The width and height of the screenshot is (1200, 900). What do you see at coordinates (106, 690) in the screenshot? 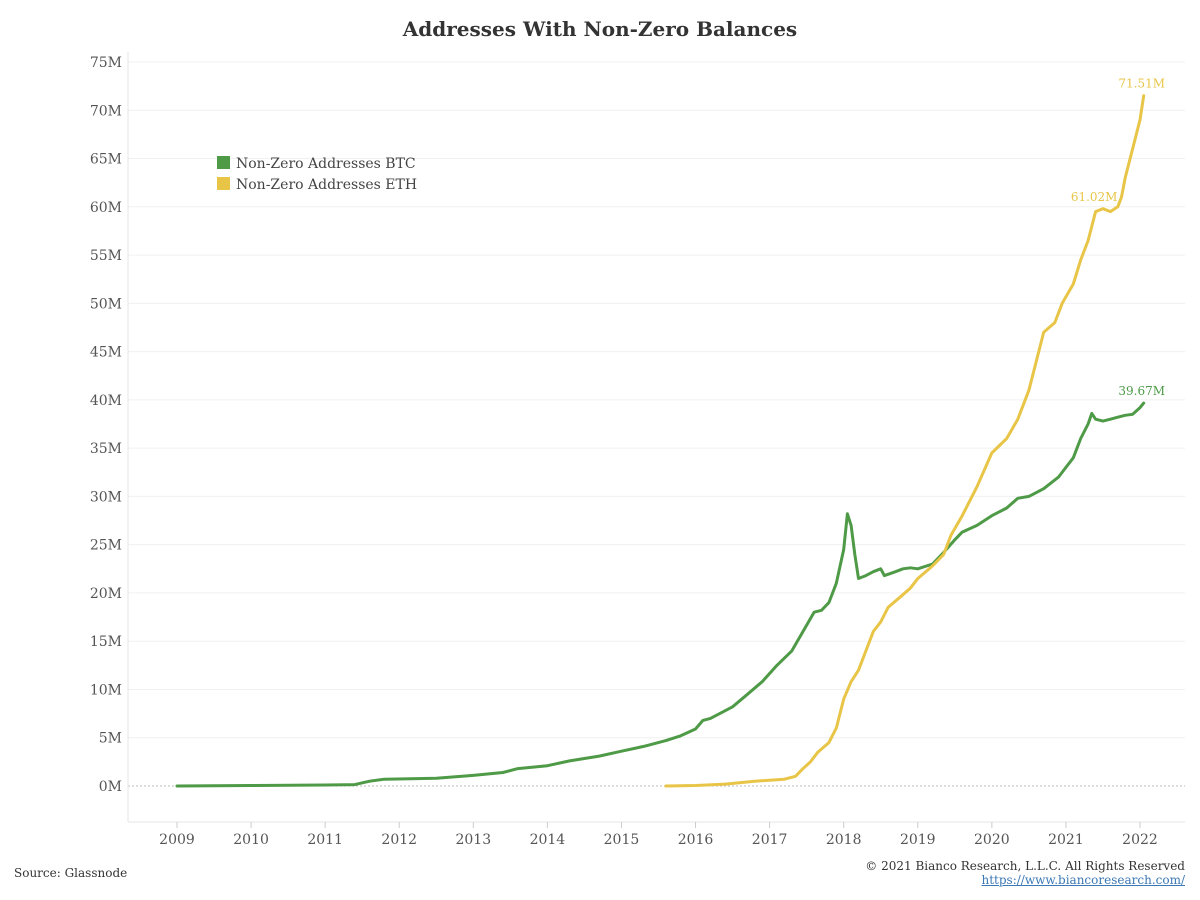
I see `y-tick-label: 10M` at bounding box center [106, 690].